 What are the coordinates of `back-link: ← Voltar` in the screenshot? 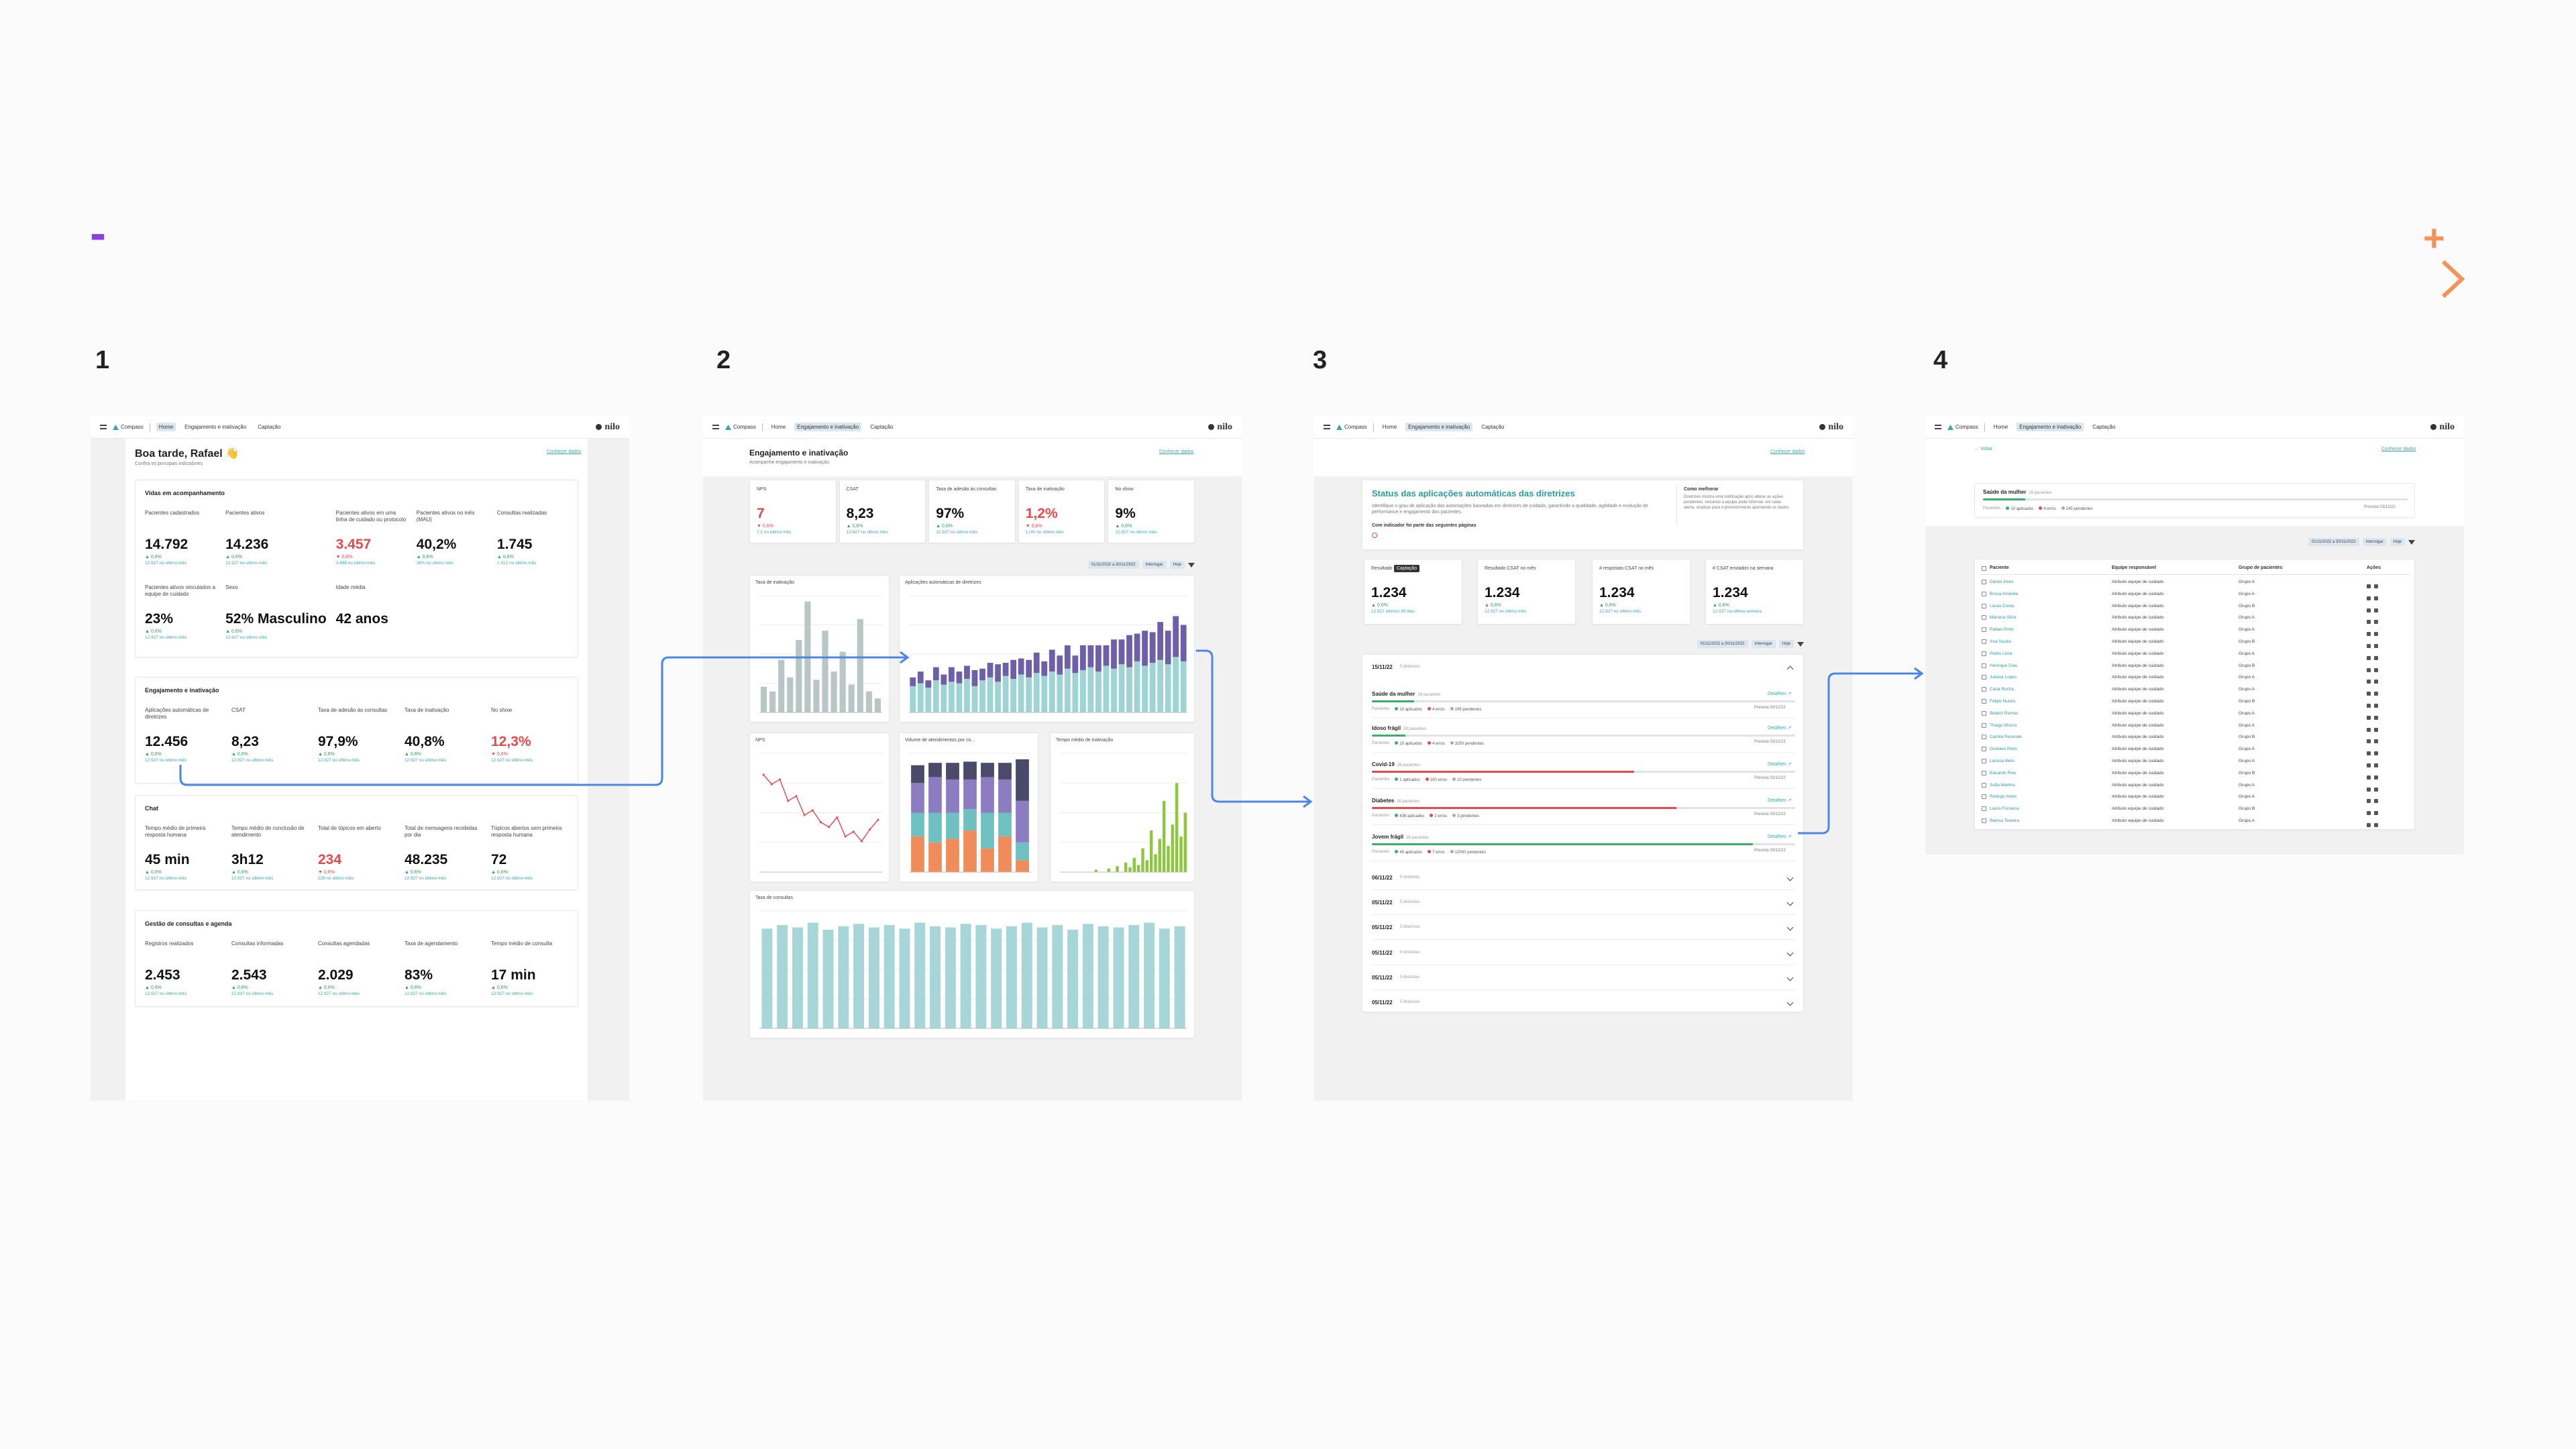 It's located at (1983, 449).